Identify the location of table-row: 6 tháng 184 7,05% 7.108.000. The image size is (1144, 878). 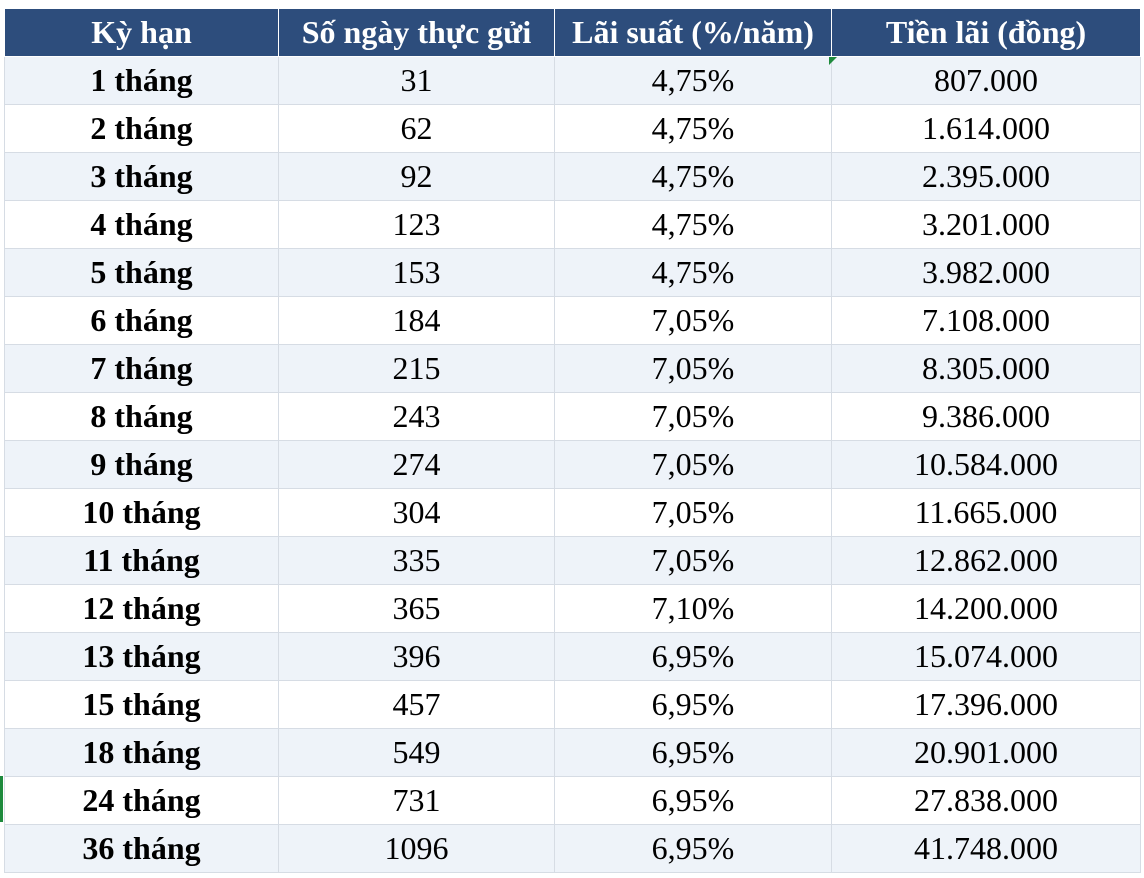
(572, 320).